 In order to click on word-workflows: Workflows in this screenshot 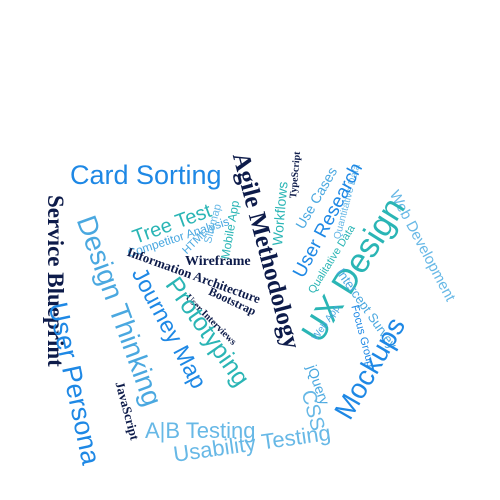, I will do `click(280, 213)`.